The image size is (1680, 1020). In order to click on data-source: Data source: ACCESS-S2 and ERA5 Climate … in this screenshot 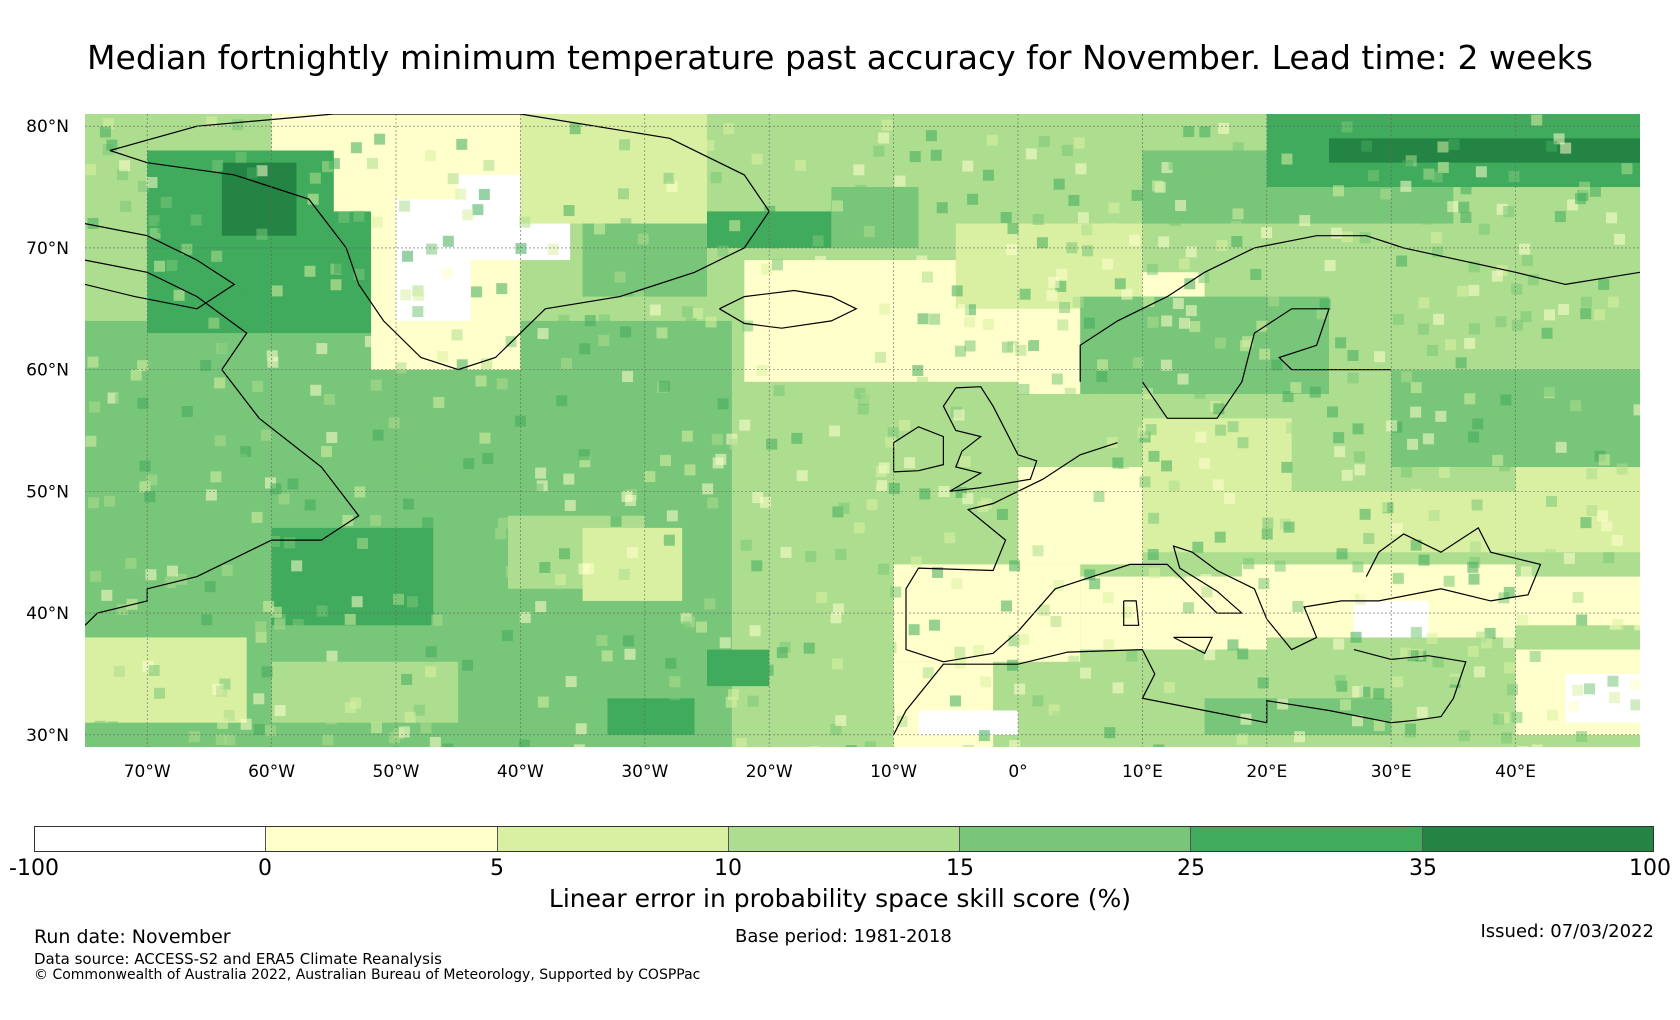, I will do `click(238, 959)`.